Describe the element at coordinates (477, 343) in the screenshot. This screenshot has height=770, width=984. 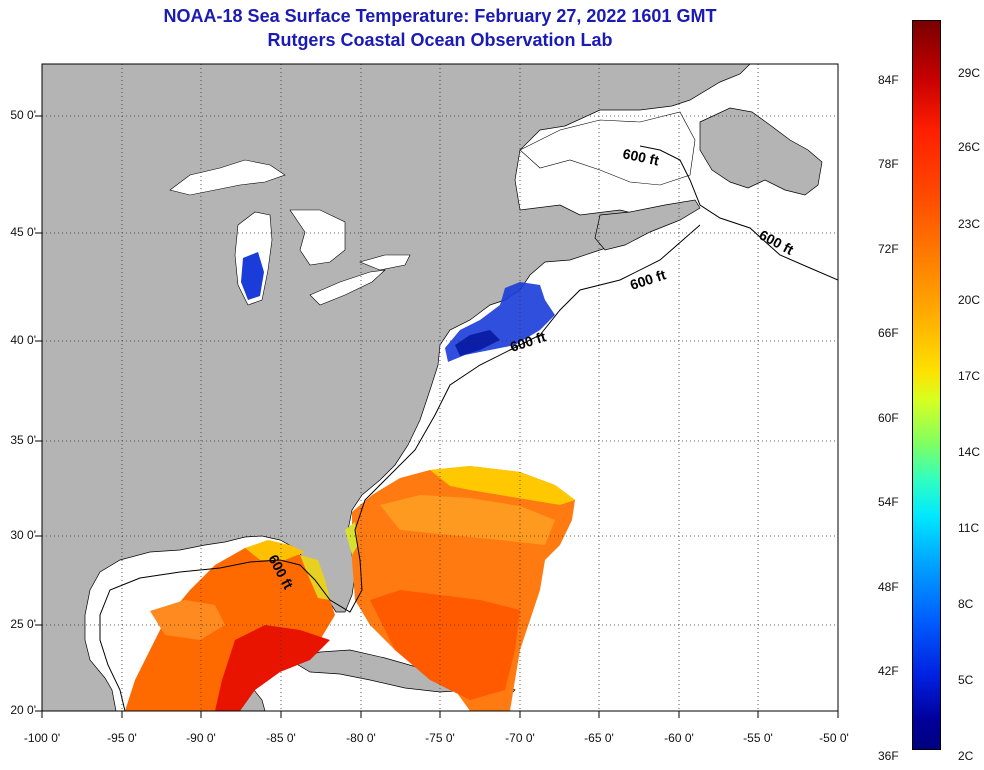
I see `sst-cold-inner` at that location.